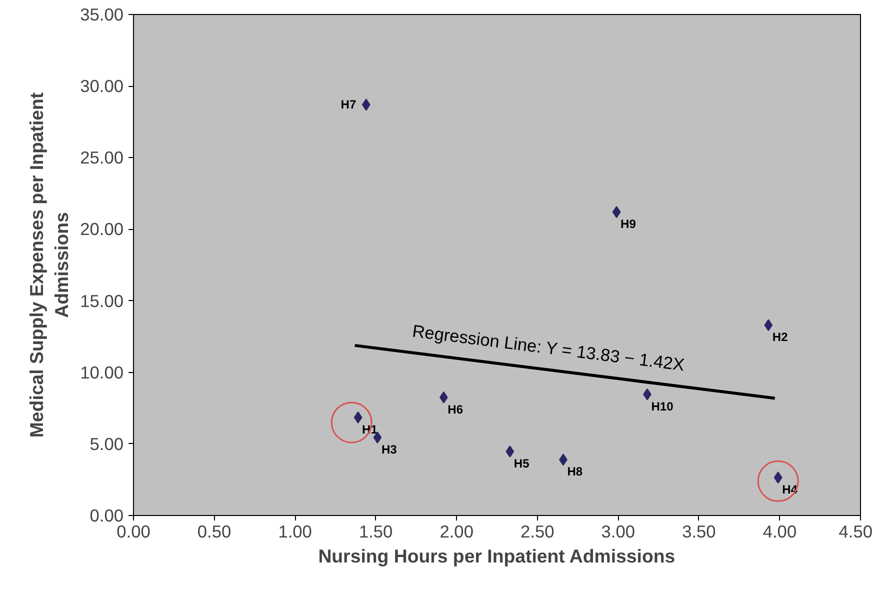 The height and width of the screenshot is (604, 872). Describe the element at coordinates (628, 224) in the screenshot. I see `annotation: H9` at that location.